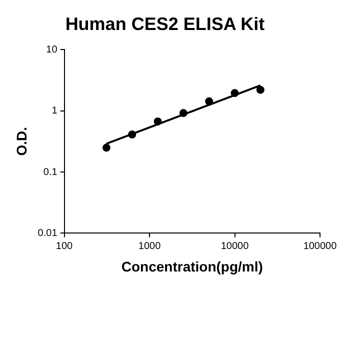 The width and height of the screenshot is (350, 350). I want to click on y-tick-label: 1, so click(55, 111).